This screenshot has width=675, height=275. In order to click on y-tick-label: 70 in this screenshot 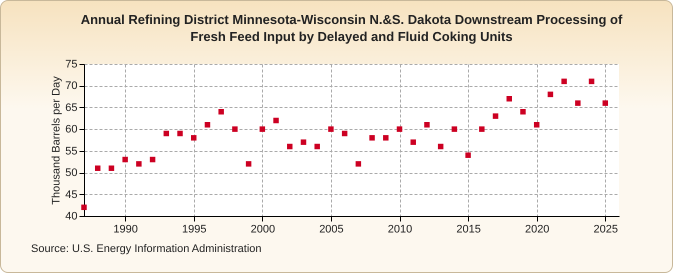, I will do `click(71, 86)`.